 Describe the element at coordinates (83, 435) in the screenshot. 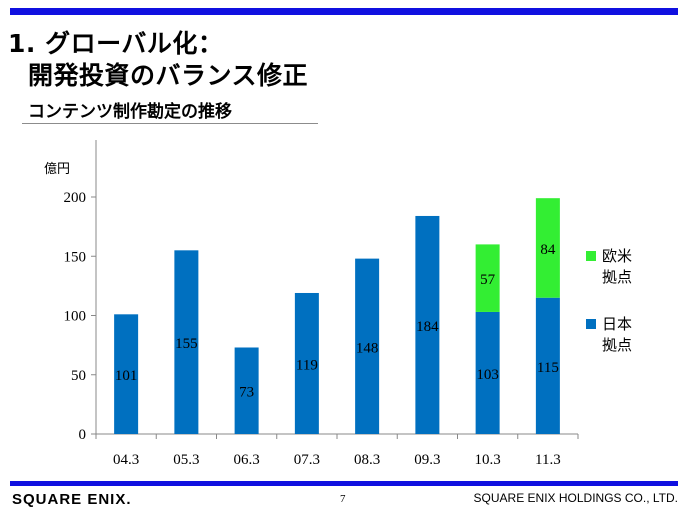

I see `y-tick-label: 0` at that location.